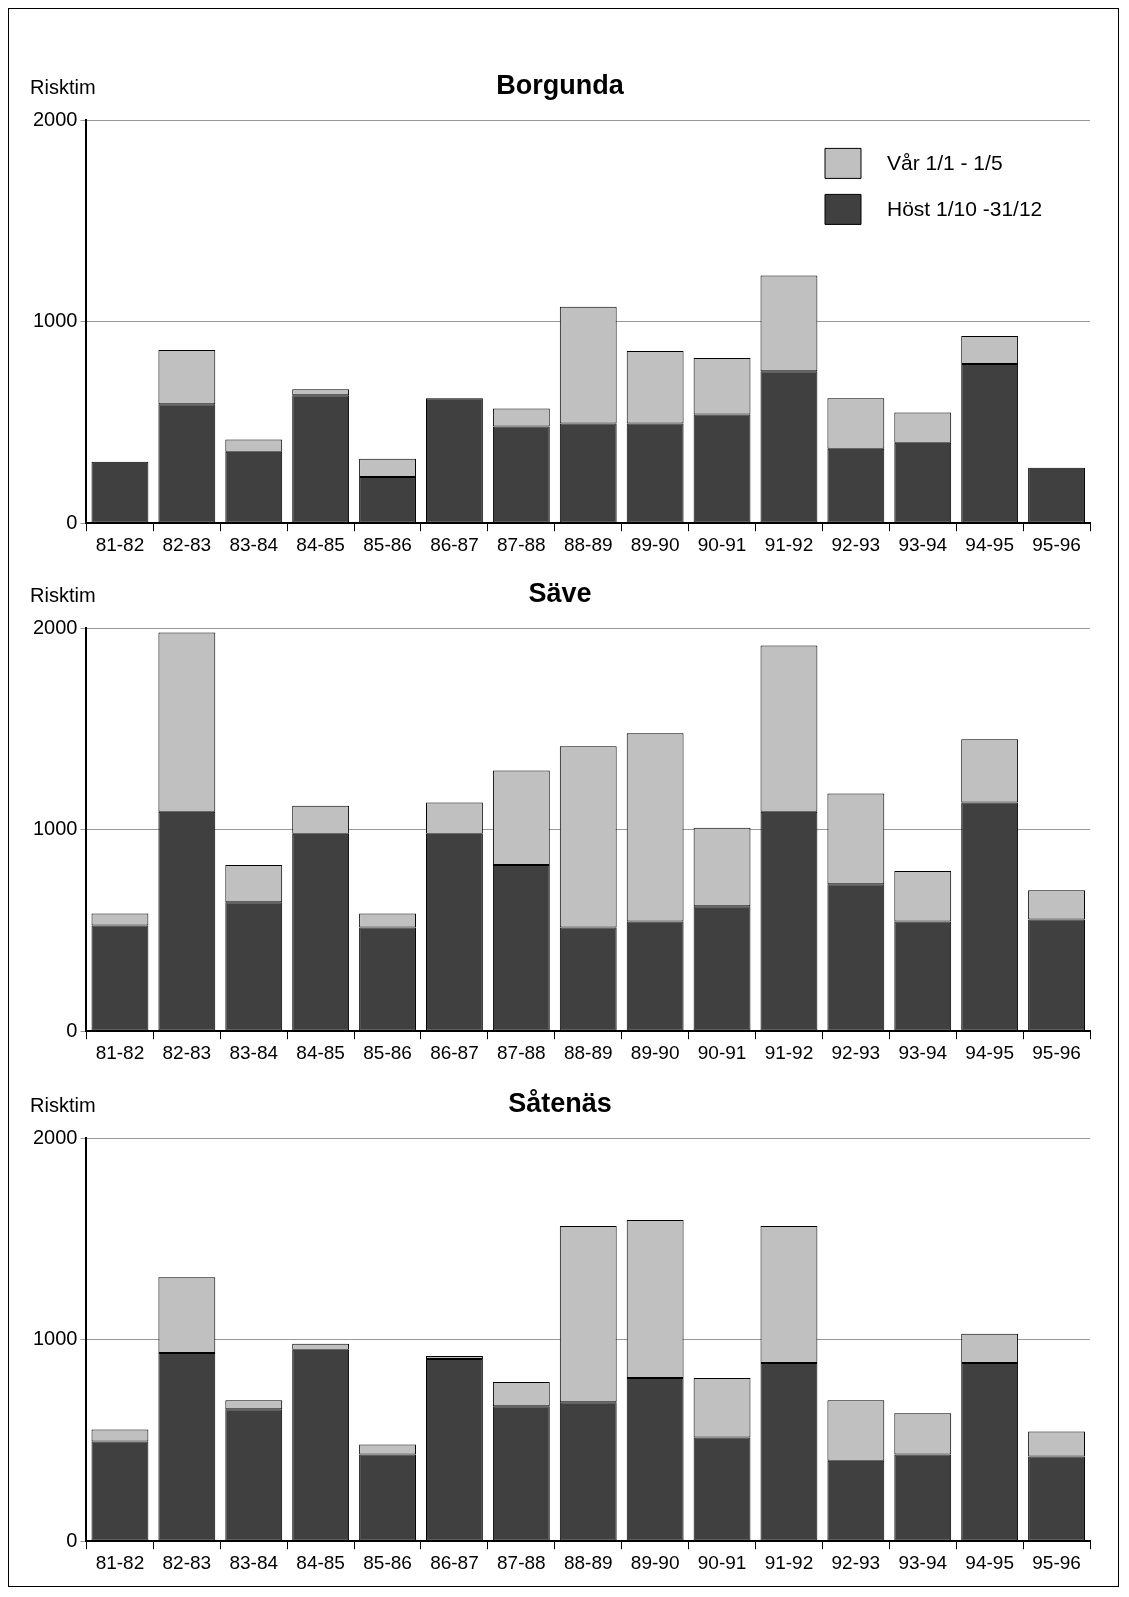 Image resolution: width=1129 pixels, height=1597 pixels. Describe the element at coordinates (945, 163) in the screenshot. I see `legend-label: Vår 1/1 - 1/5` at that location.